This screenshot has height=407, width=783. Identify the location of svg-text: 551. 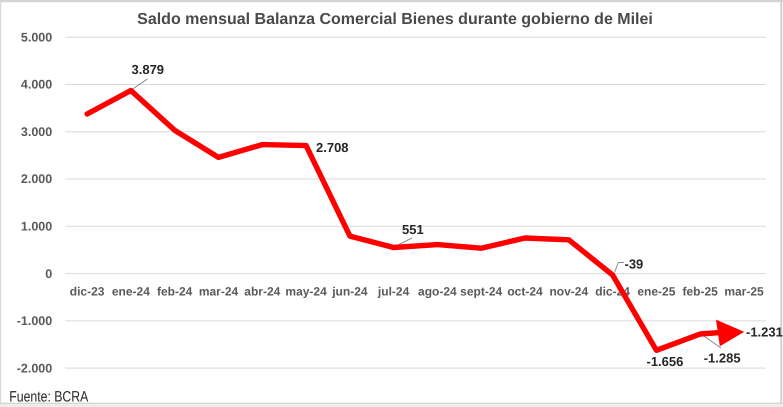
(413, 229).